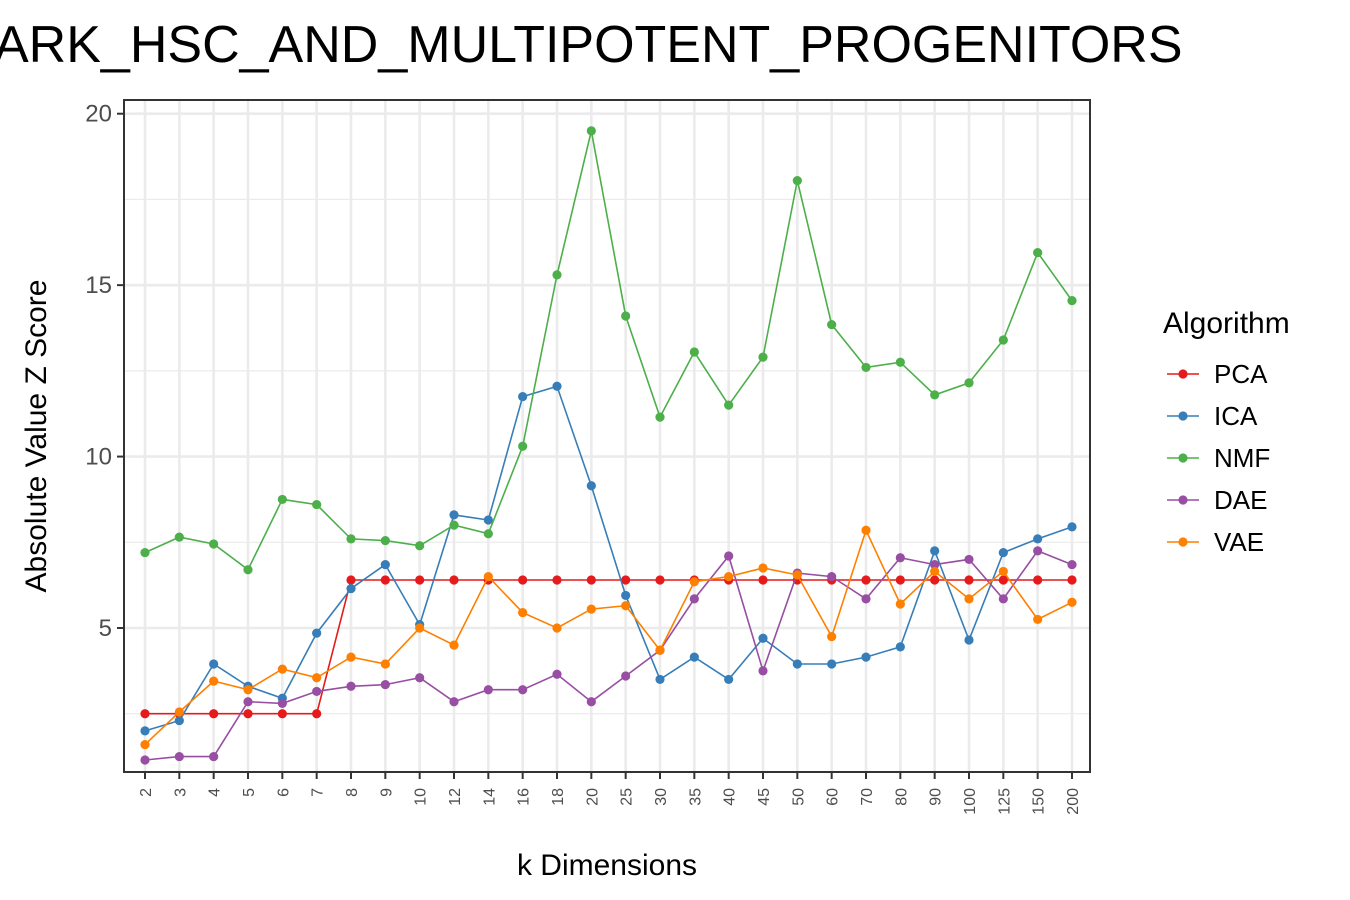 The height and width of the screenshot is (900, 1350). Describe the element at coordinates (283, 792) in the screenshot. I see `x-tick-label: 6` at that location.